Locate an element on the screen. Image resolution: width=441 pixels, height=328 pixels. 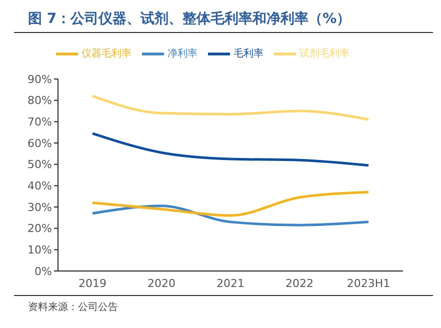
legend-label: 试剂毛利率 is located at coordinates (325, 54).